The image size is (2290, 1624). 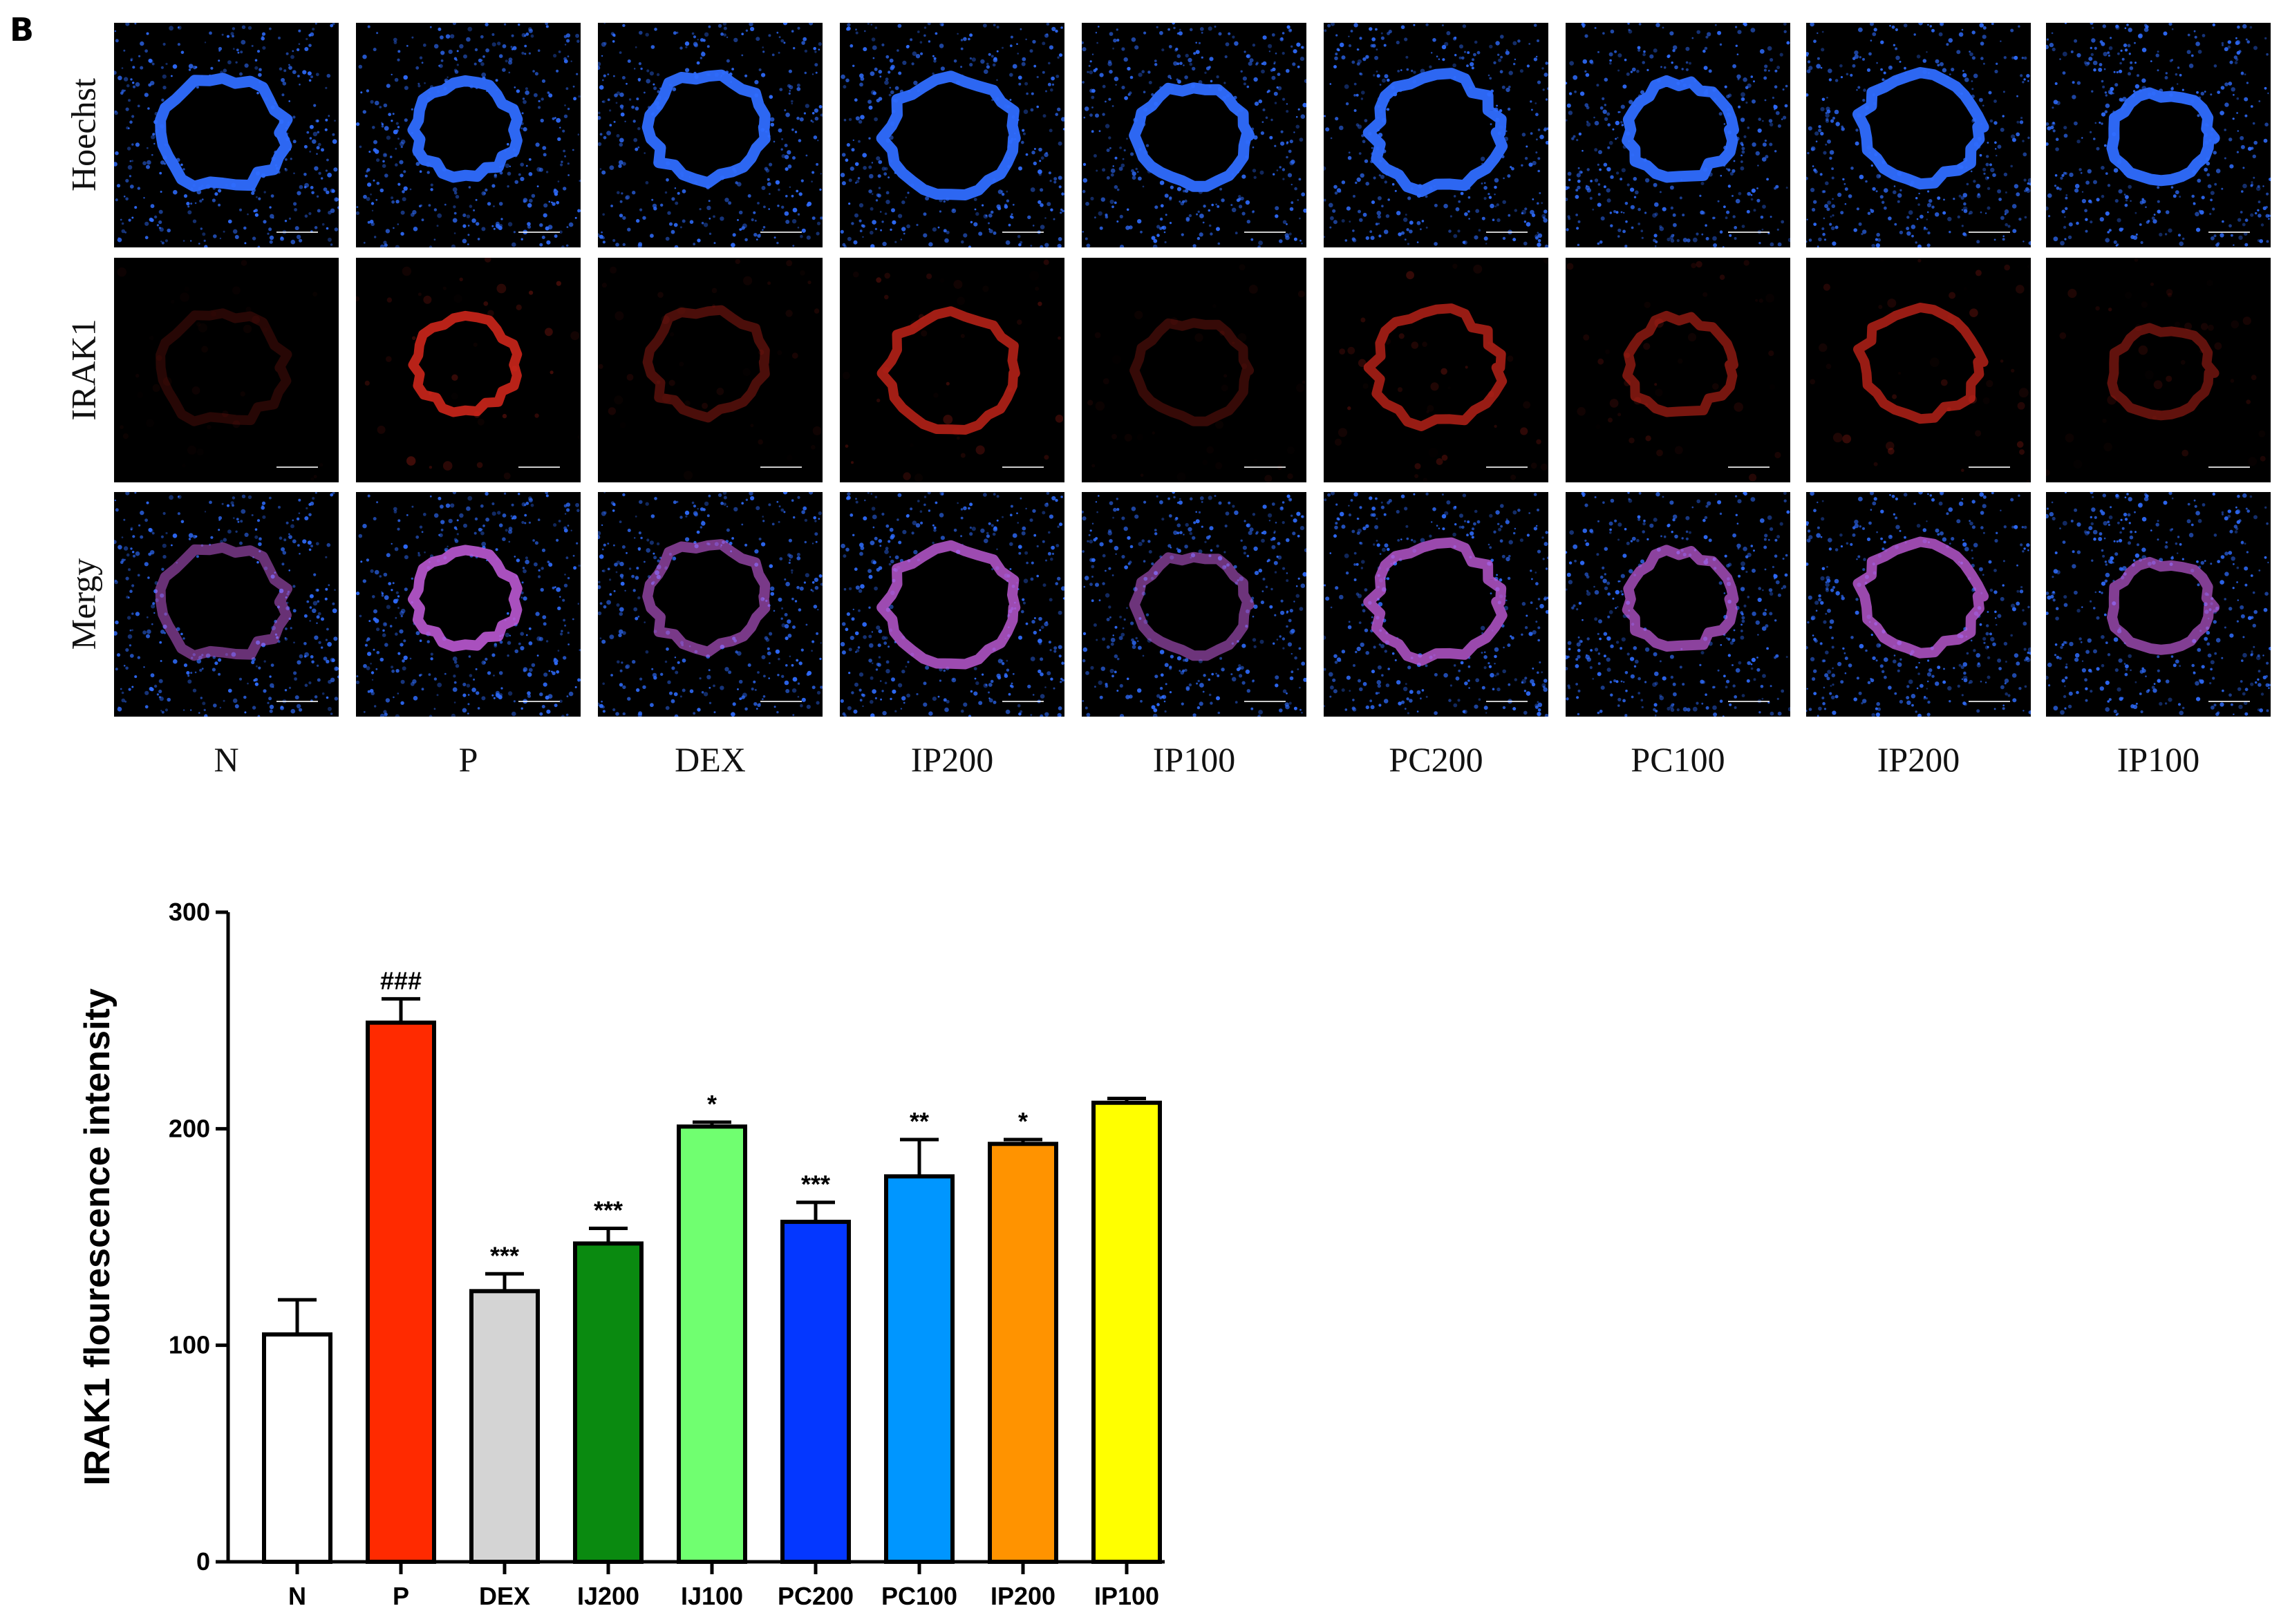 What do you see at coordinates (22, 29) in the screenshot?
I see `panel-letter: B` at bounding box center [22, 29].